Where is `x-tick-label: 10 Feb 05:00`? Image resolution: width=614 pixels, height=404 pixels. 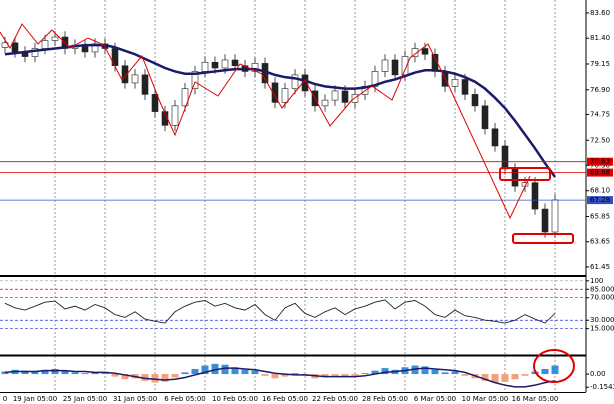 x-tick-label: 10 Feb 05:00 is located at coordinates (235, 399).